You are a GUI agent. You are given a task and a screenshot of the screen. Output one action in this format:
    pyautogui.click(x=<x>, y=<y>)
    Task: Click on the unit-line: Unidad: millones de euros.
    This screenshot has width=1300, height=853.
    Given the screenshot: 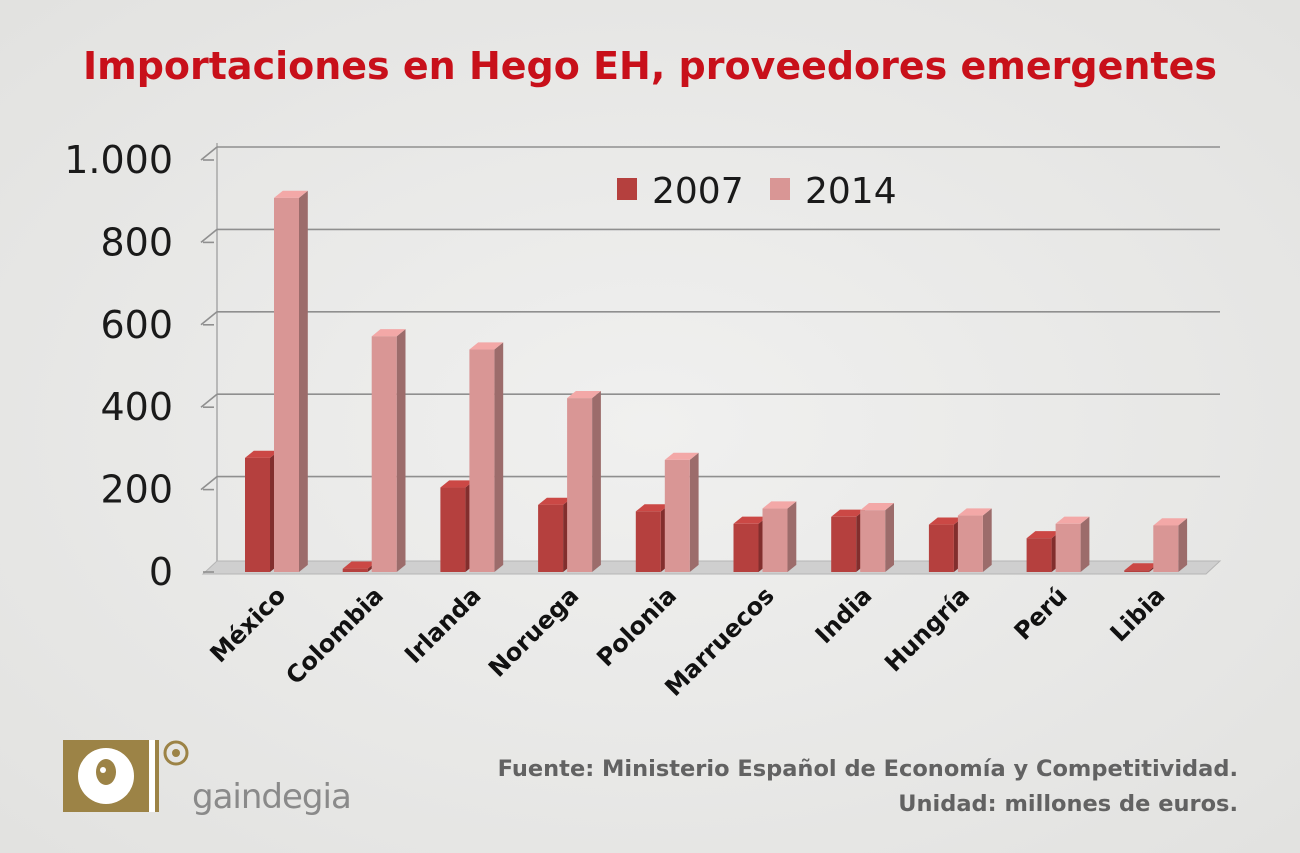 What is the action you would take?
    pyautogui.click(x=1068, y=804)
    